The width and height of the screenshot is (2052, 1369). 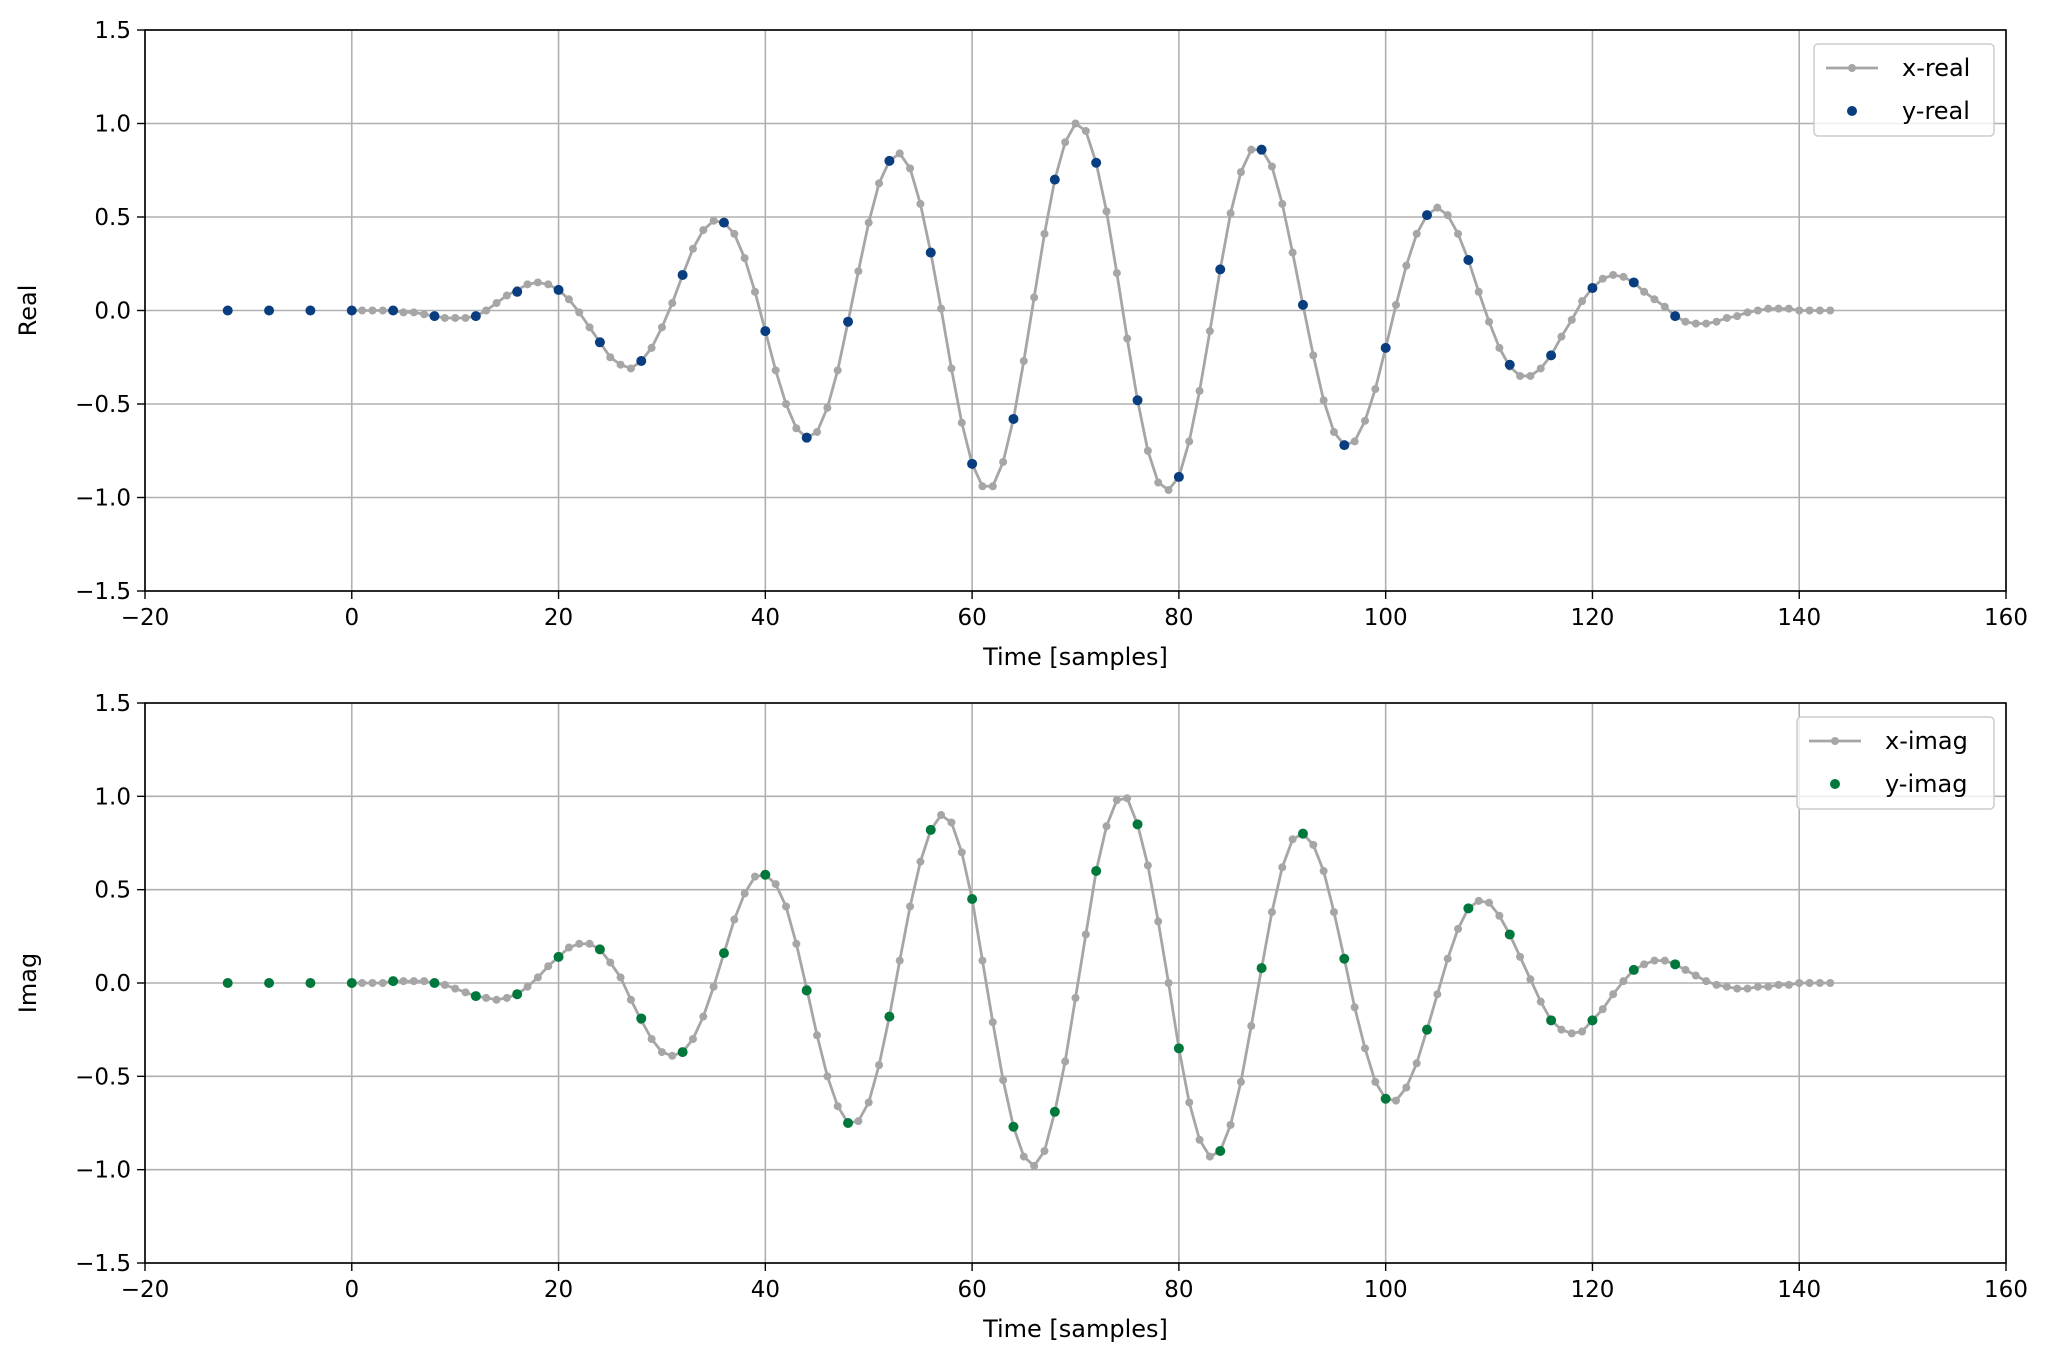 What do you see at coordinates (112, 797) in the screenshot?
I see `y-tick-label: 1.0` at bounding box center [112, 797].